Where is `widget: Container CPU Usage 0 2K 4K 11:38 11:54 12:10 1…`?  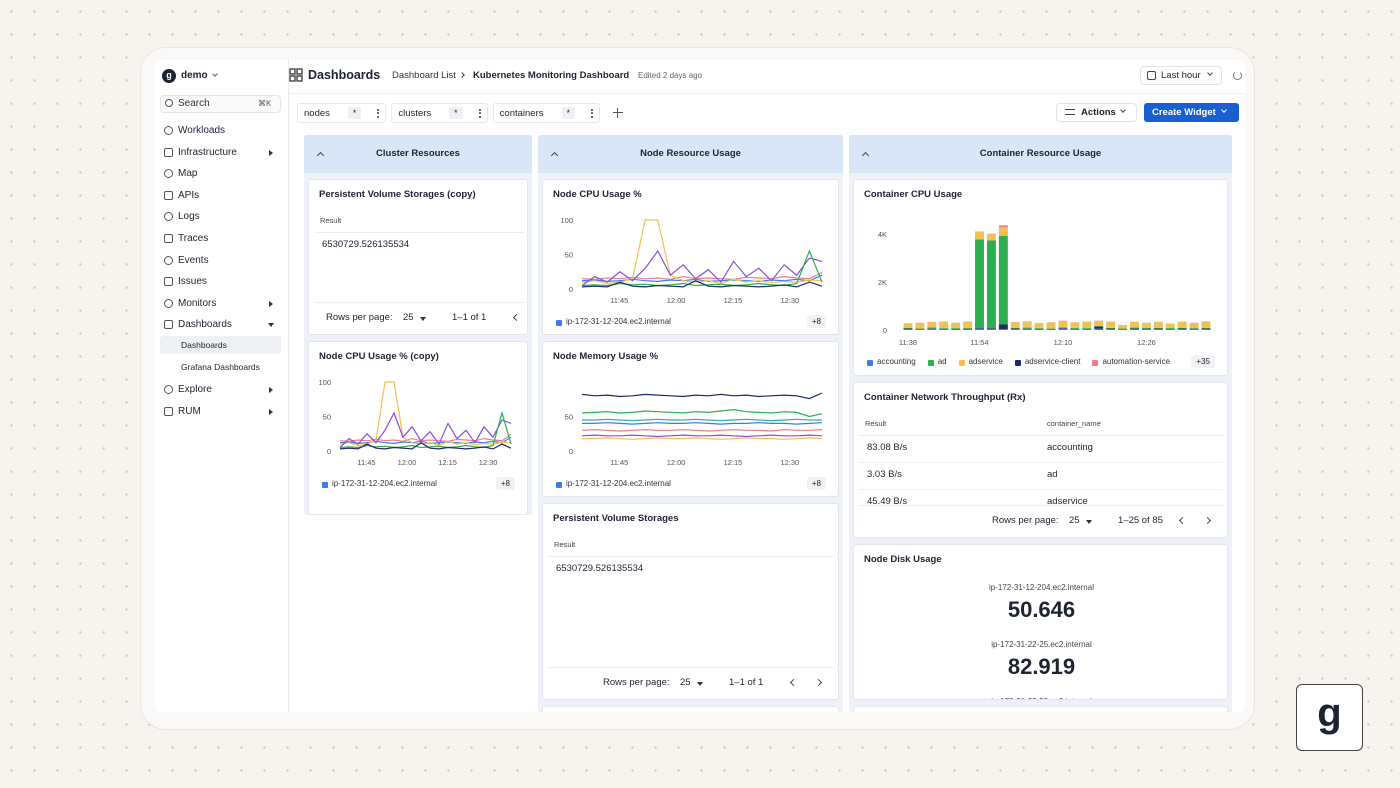
widget: Container CPU Usage 0 2K 4K 11:38 11:54 12:10 1… is located at coordinates (1040, 277).